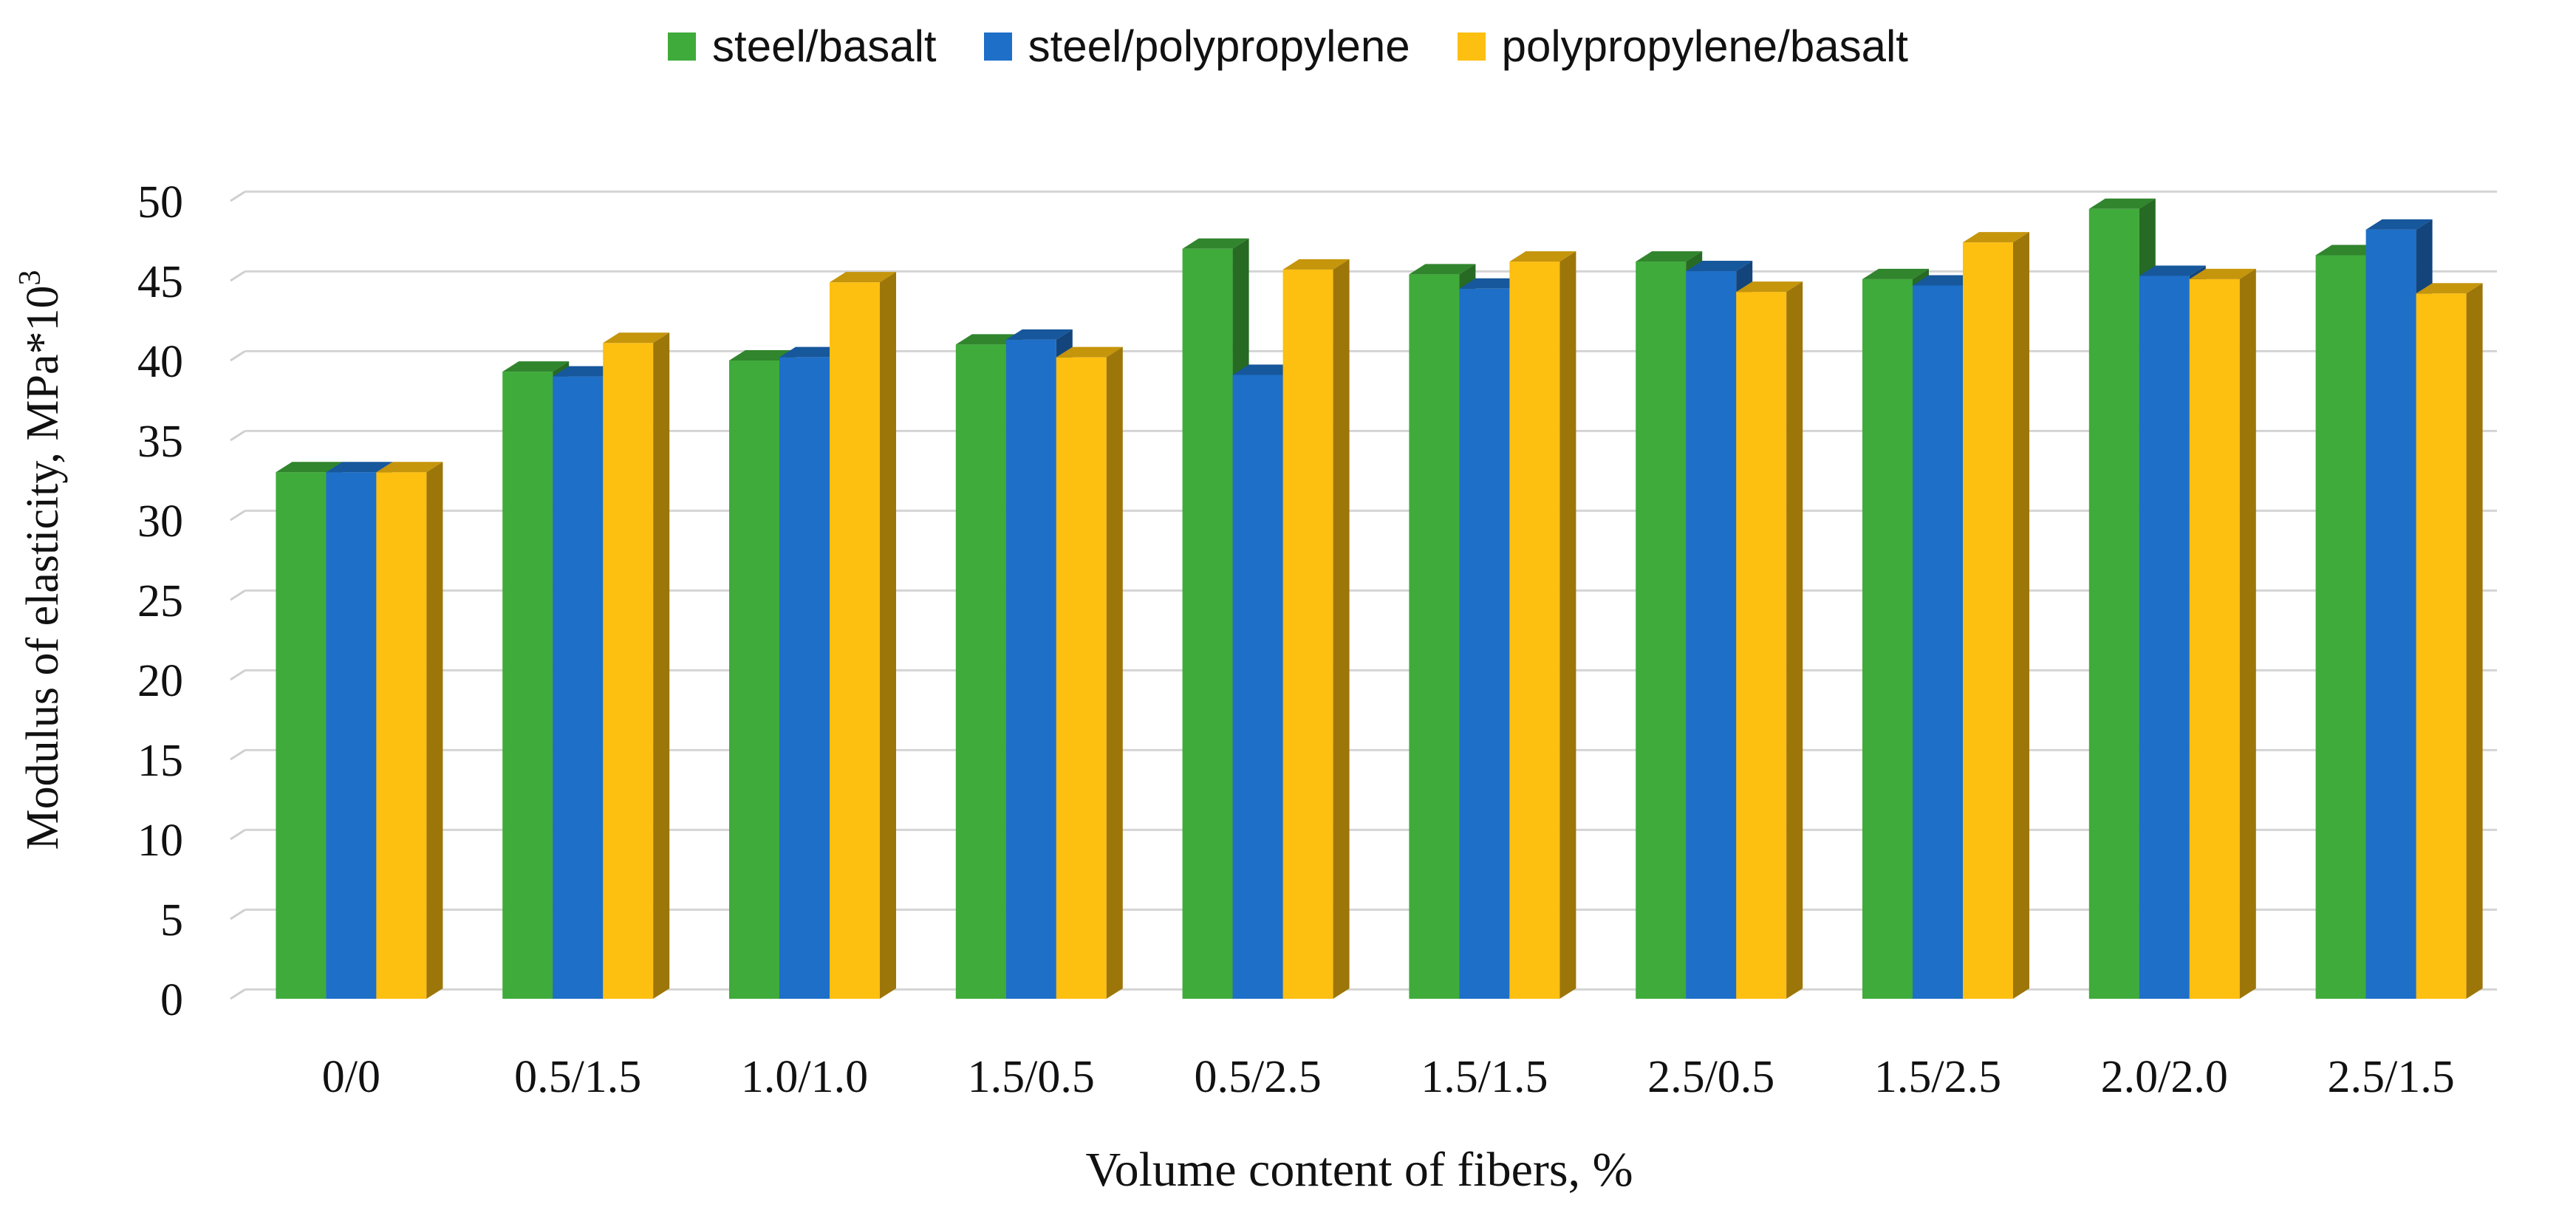 This screenshot has height=1213, width=2576. Describe the element at coordinates (160, 681) in the screenshot. I see `y-tick-label: 20` at that location.